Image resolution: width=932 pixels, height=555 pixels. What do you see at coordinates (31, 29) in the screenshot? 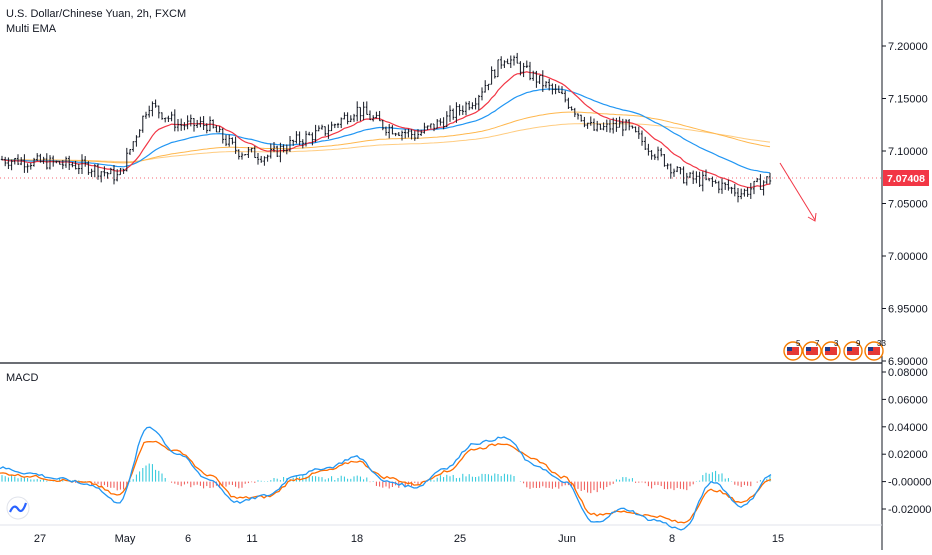
I see `indicator-label-ema: Multi EMA` at bounding box center [31, 29].